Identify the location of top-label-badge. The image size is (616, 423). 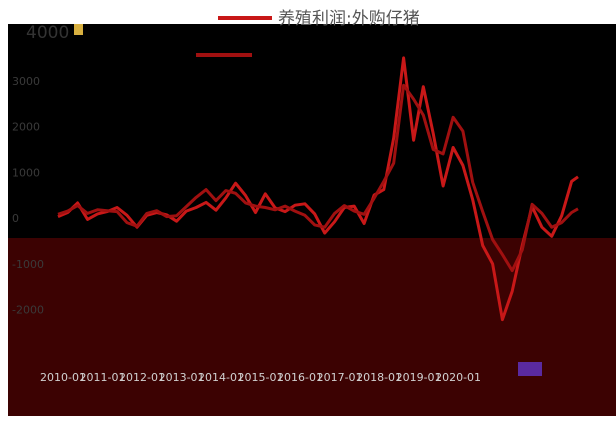
(78, 29).